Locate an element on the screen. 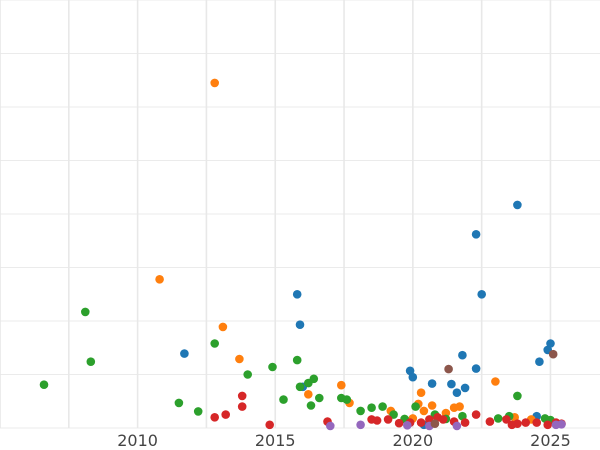 The width and height of the screenshot is (600, 450). x-tick-label-2010: 2010 is located at coordinates (137, 440).